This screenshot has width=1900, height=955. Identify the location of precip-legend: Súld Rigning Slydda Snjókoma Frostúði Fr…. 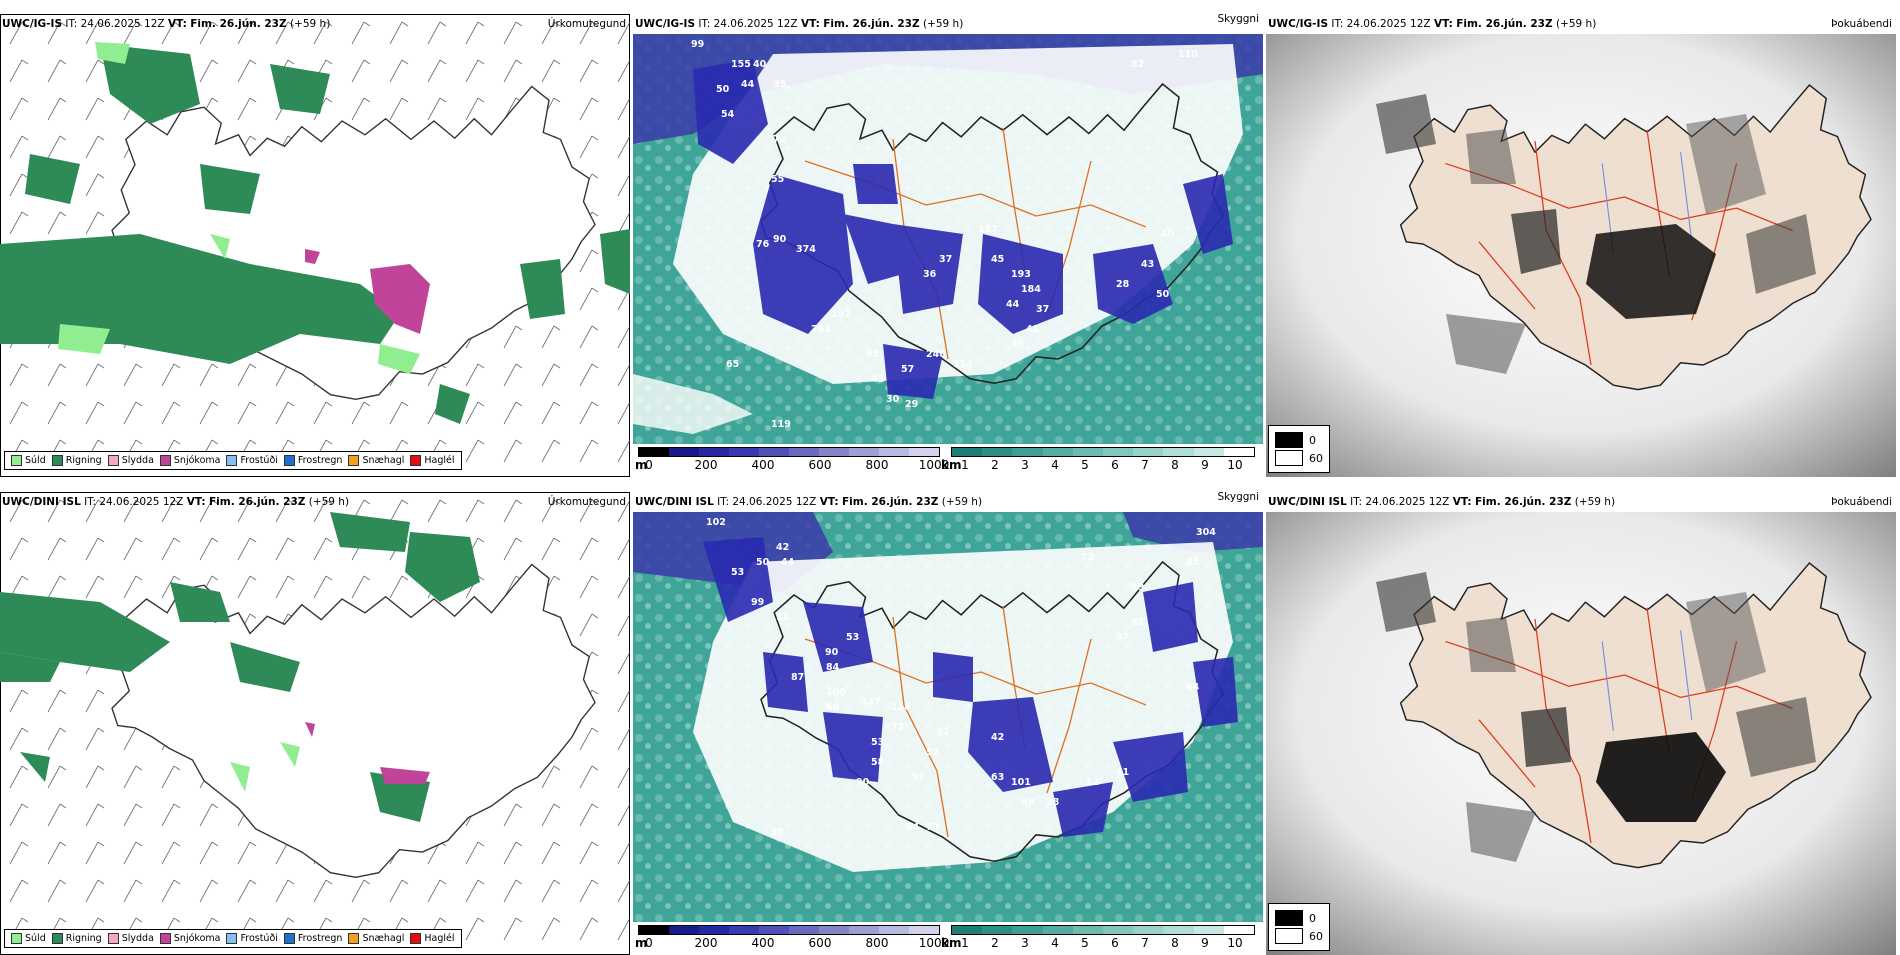
(233, 938).